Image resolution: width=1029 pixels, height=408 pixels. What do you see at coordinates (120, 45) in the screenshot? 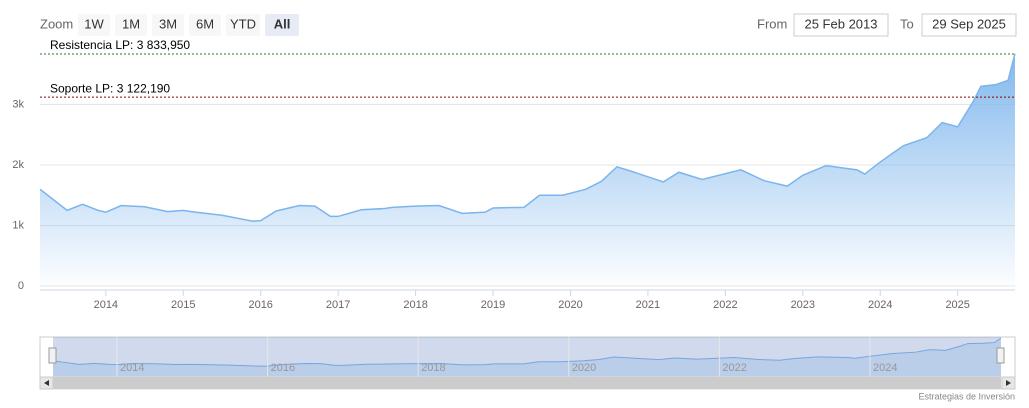
I see `plot-line-label: Resistencia LP: 3 833,950` at bounding box center [120, 45].